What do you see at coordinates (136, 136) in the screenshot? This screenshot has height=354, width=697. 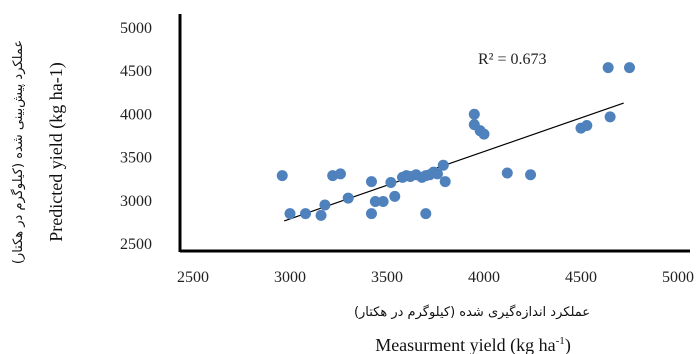 I see `y-tick-labels: 2500 3000 3500 4000 4500 5000` at bounding box center [136, 136].